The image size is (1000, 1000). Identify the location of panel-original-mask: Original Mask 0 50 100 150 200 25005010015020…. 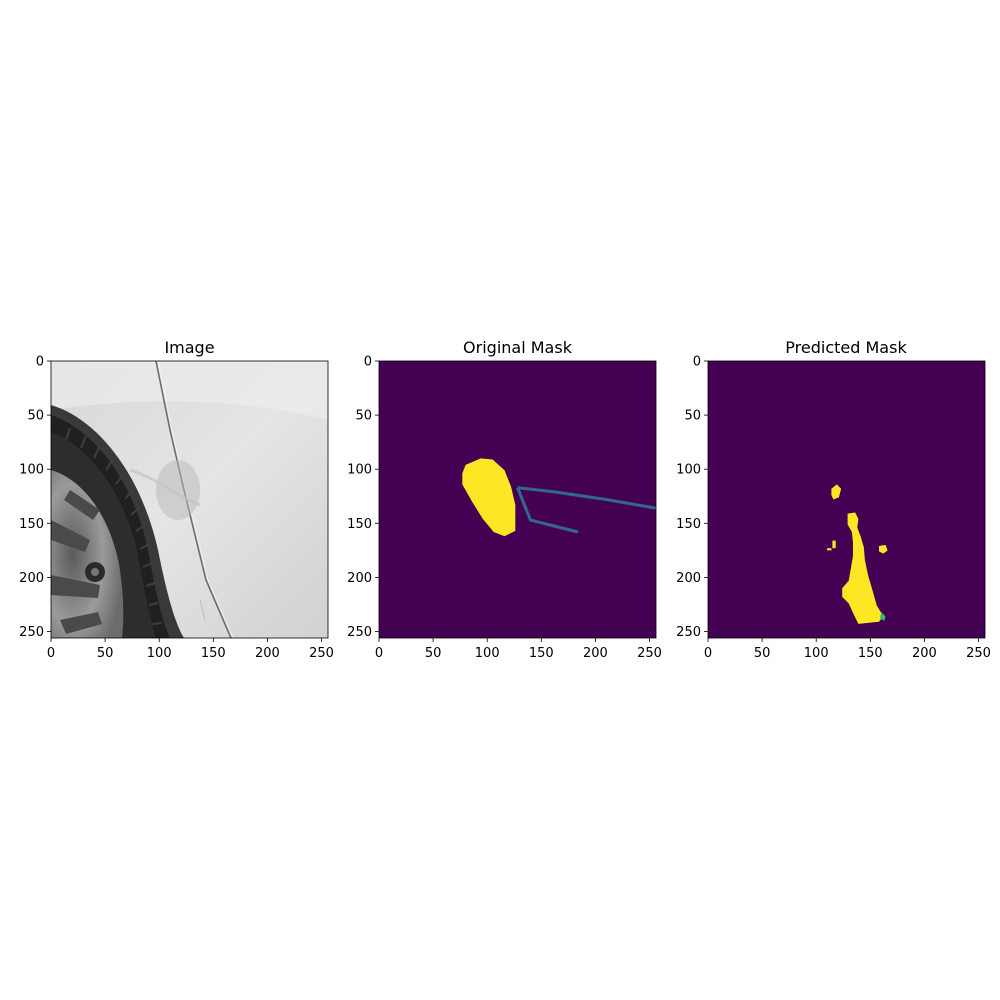
(504, 499).